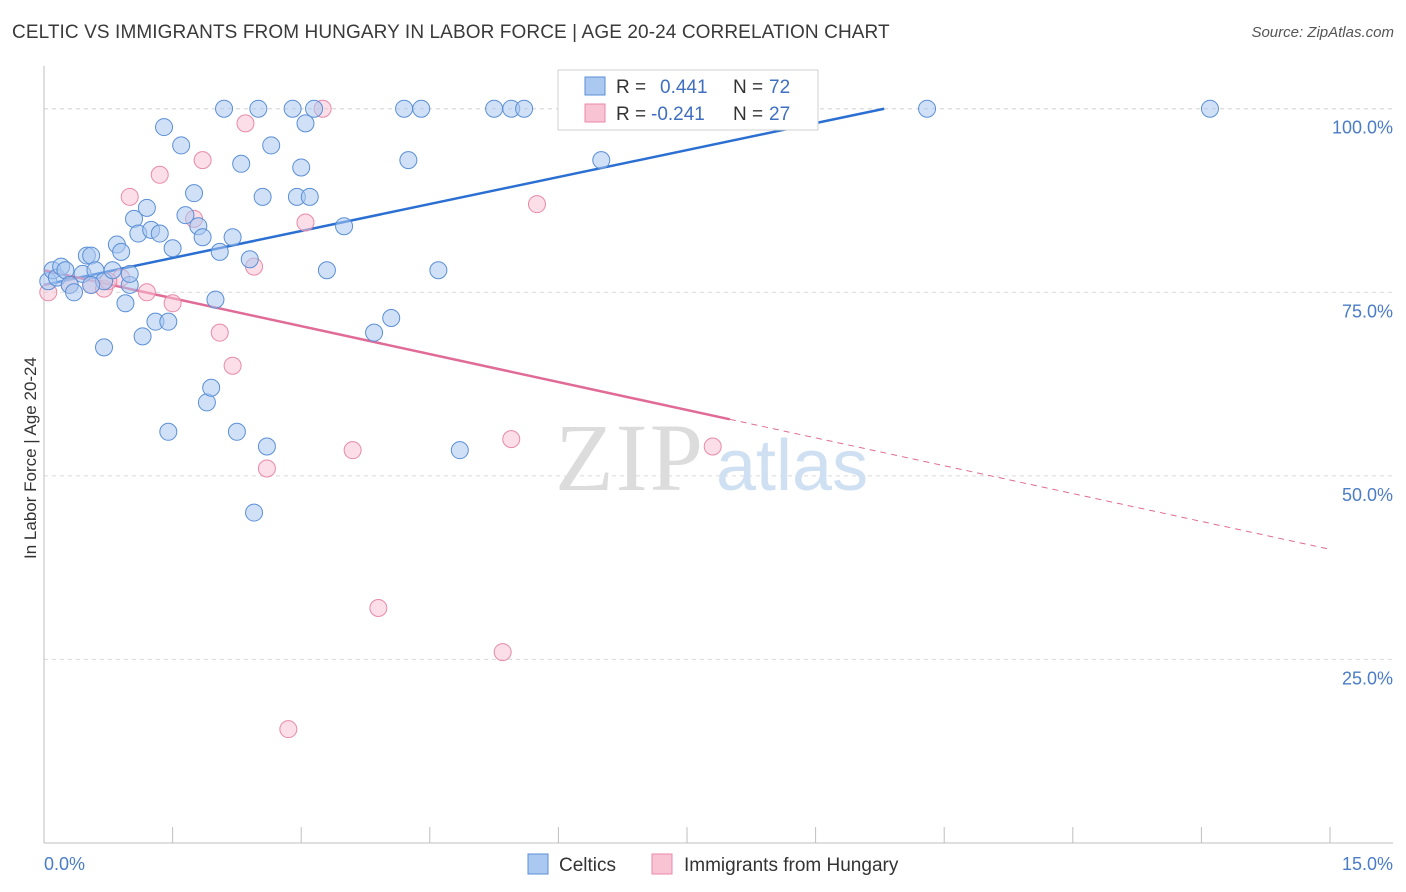 This screenshot has width=1406, height=892. I want to click on watermark-zip: ZIP, so click(630, 457).